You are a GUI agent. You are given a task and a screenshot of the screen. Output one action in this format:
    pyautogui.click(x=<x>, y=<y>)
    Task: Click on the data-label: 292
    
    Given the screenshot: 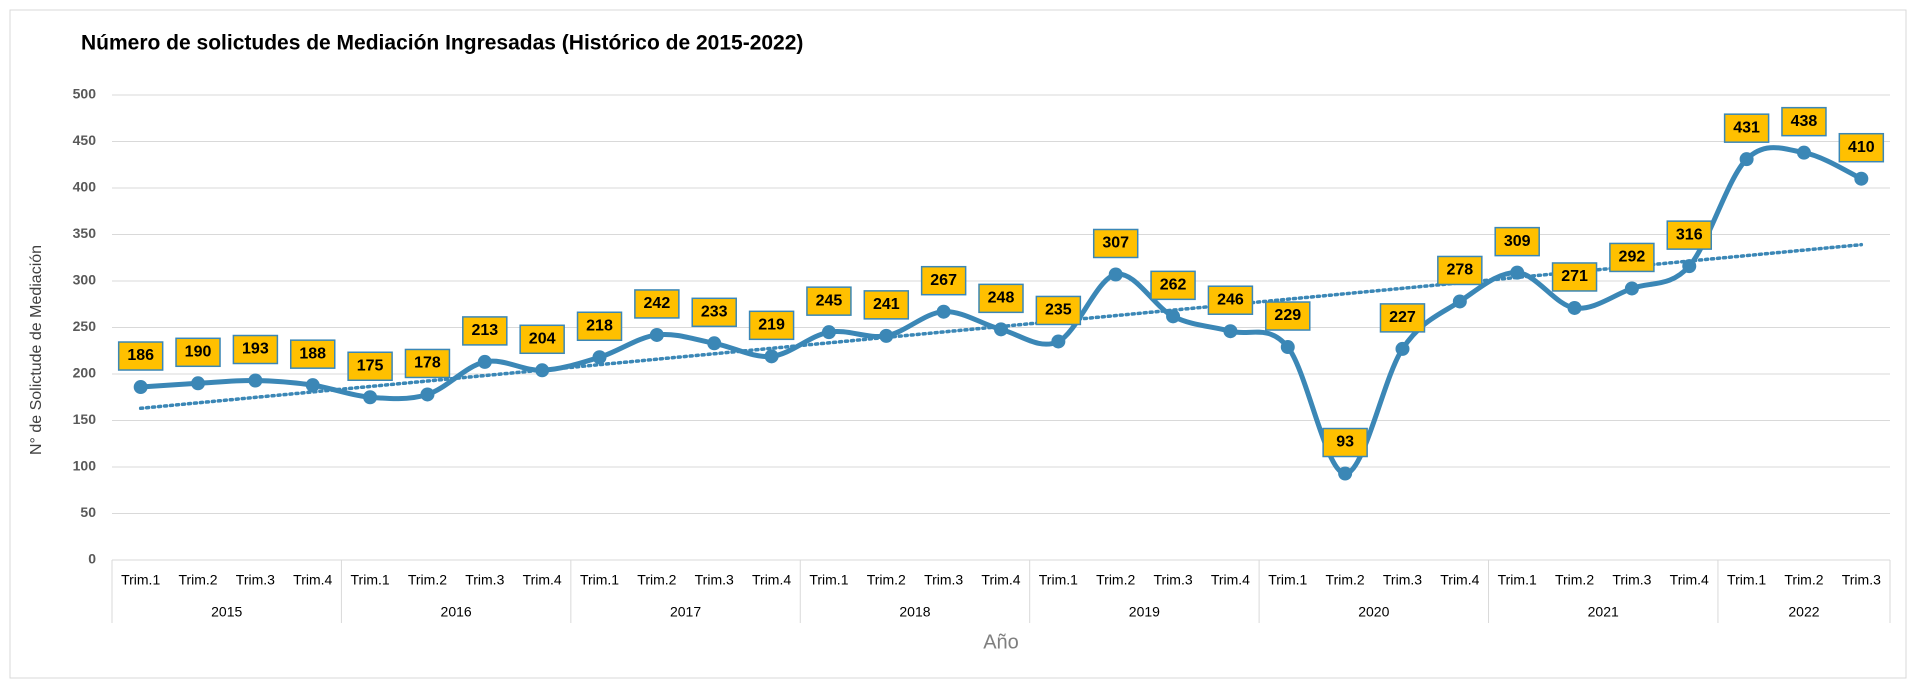 What is the action you would take?
    pyautogui.click(x=1632, y=257)
    